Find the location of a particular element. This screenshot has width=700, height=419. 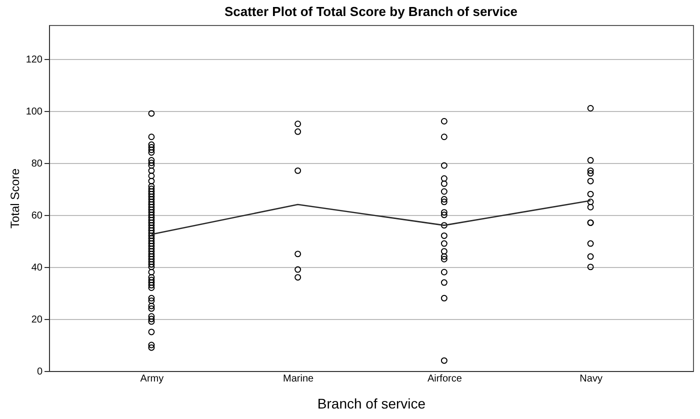

y-tick-label: 40 is located at coordinates (37, 268).